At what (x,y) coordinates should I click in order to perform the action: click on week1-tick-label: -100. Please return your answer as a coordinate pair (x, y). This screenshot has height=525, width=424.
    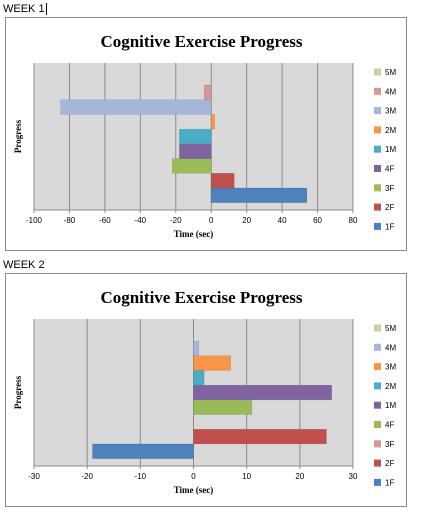
    Looking at the image, I should click on (34, 220).